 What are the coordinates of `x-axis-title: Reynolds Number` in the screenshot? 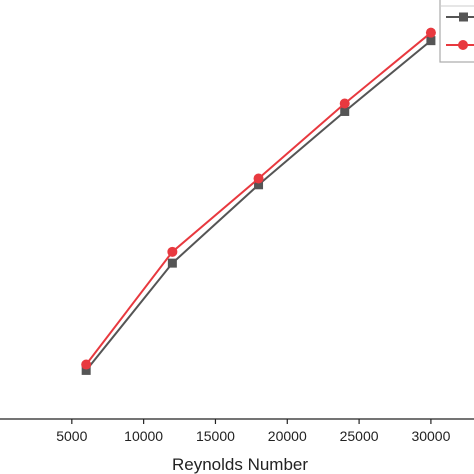 It's located at (240, 464).